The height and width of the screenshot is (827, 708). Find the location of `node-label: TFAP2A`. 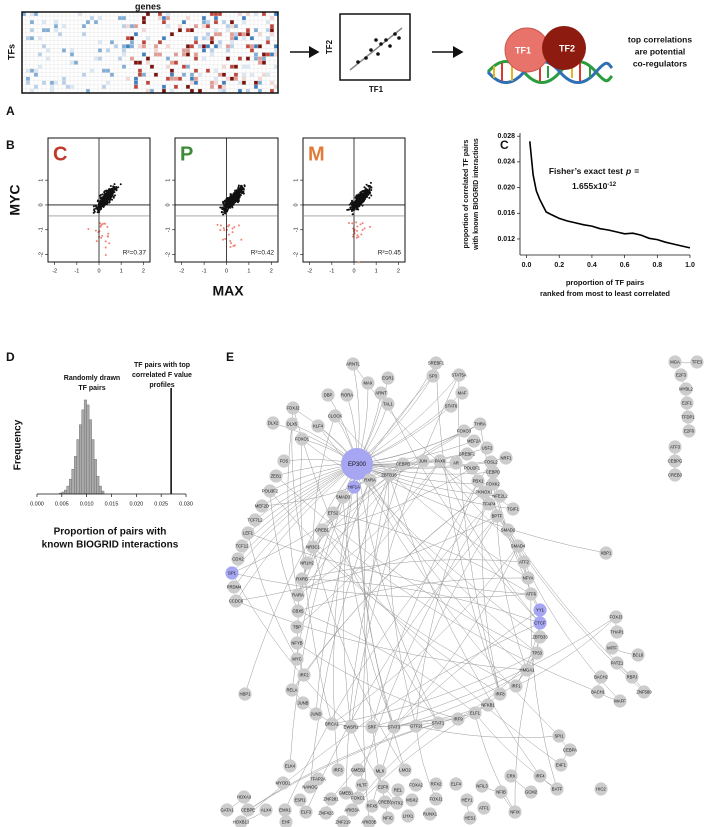

node-label: TFAP2A is located at coordinates (318, 778).